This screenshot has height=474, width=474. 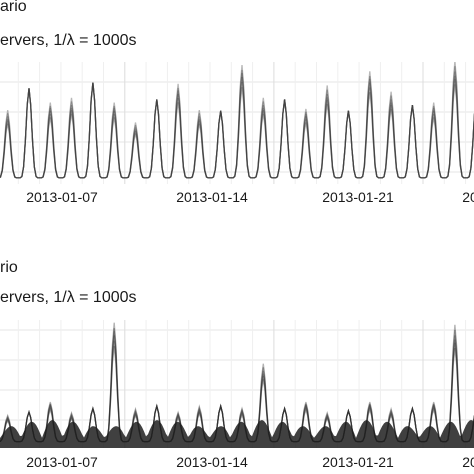 I want to click on panel2-density-band, so click(x=237, y=434).